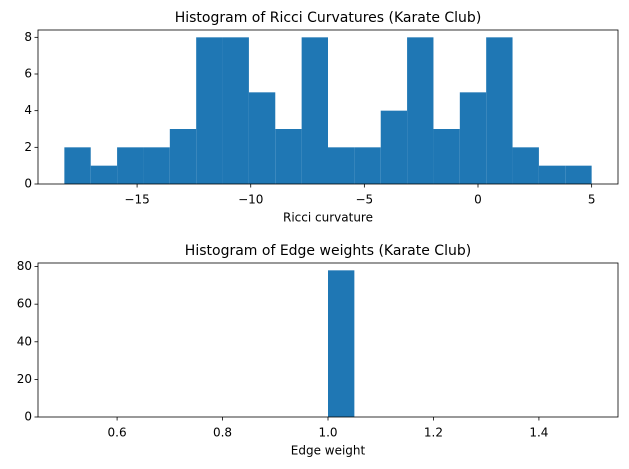 Image resolution: width=629 pixels, height=469 pixels. I want to click on y-tick-label: 8, so click(28, 37).